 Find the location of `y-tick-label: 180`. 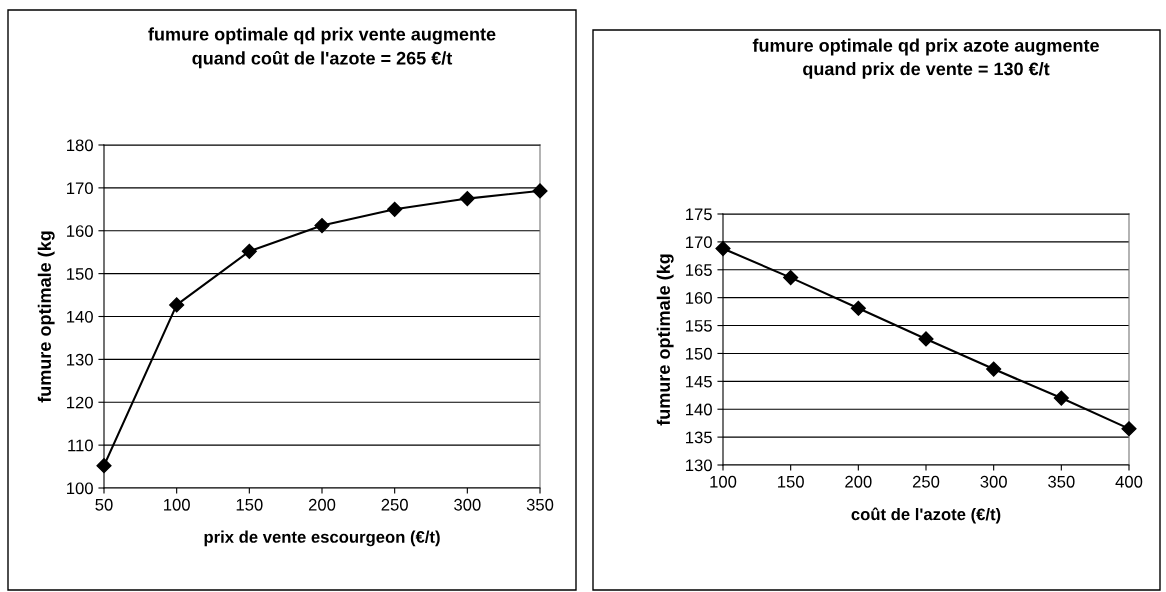

y-tick-label: 180 is located at coordinates (80, 145).